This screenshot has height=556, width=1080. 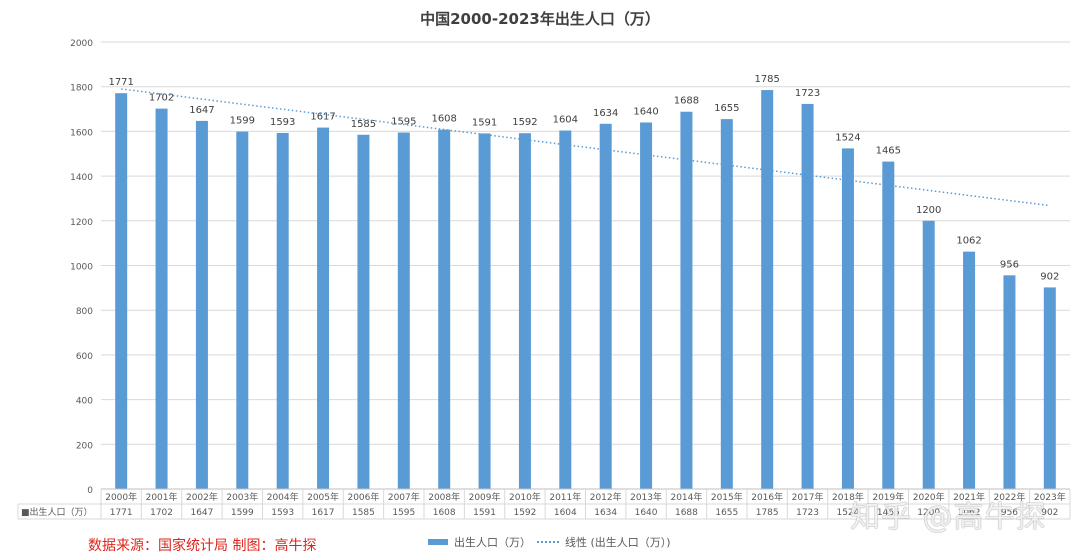 What do you see at coordinates (120, 82) in the screenshot?
I see `data-label: 1771` at bounding box center [120, 82].